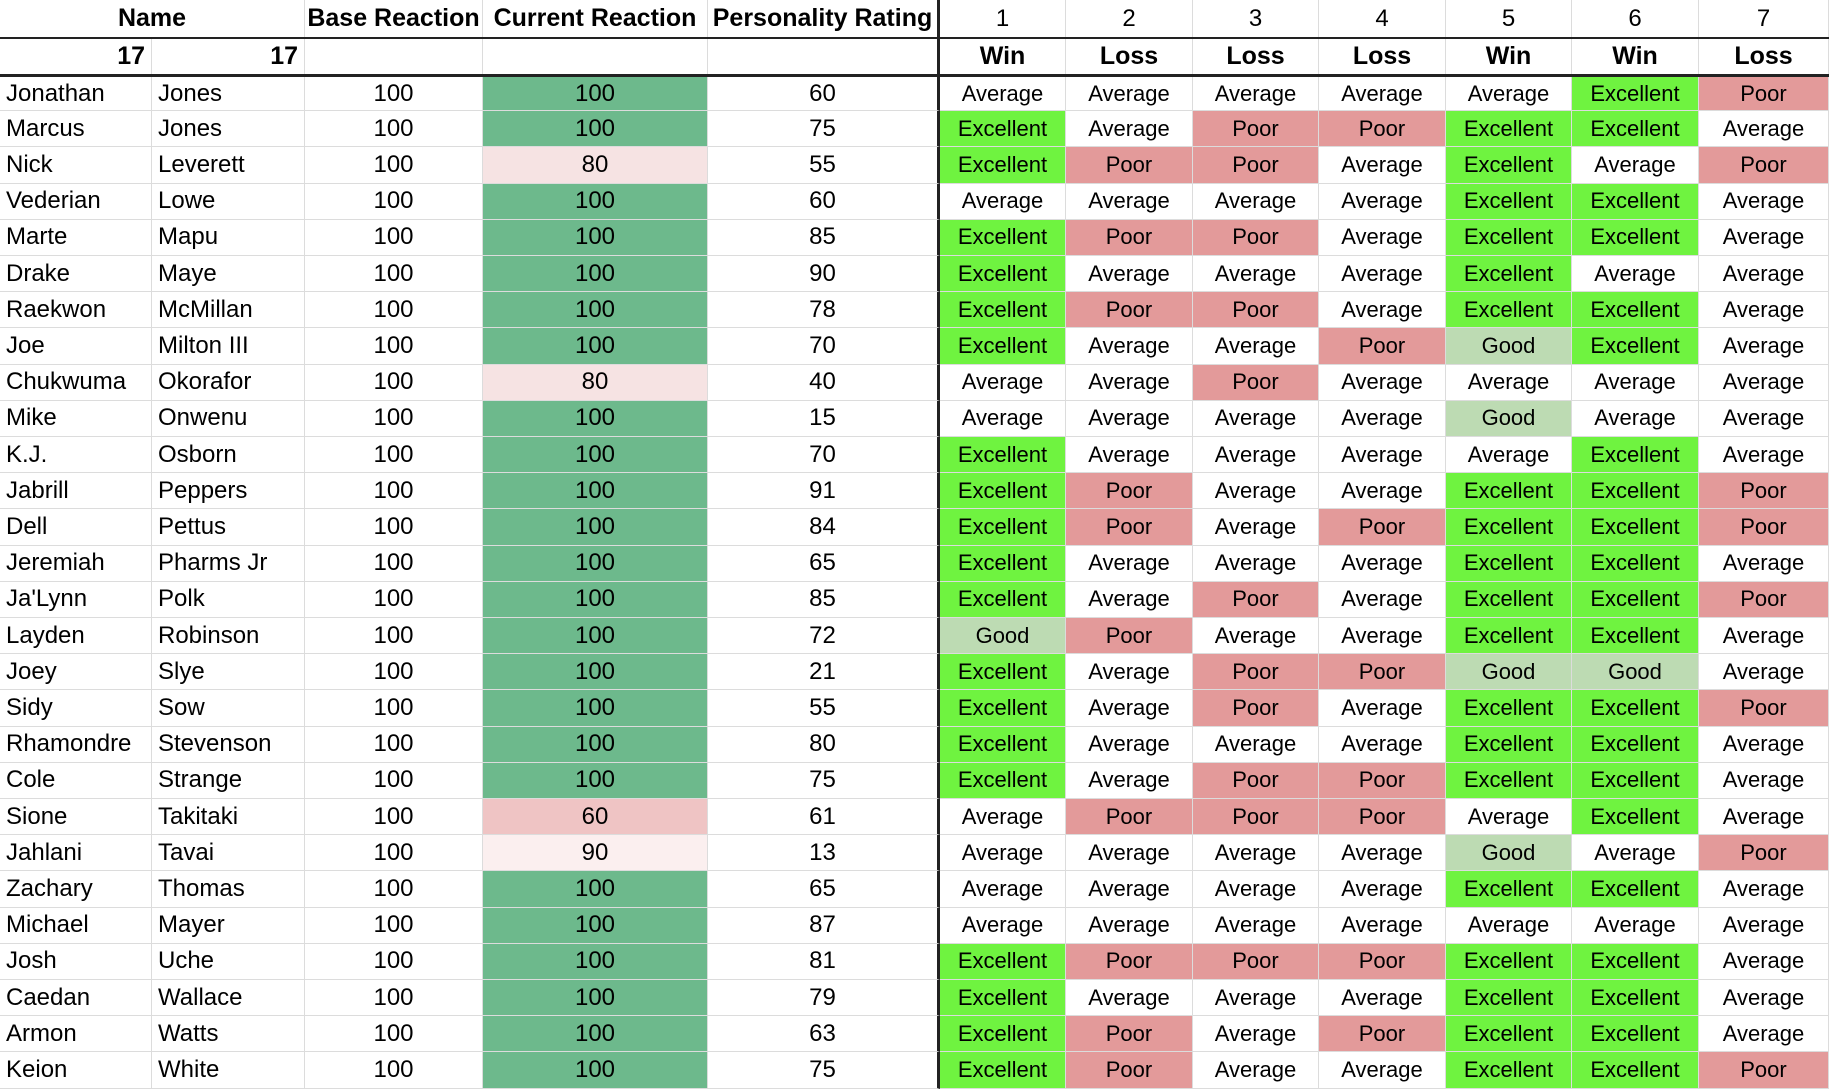 The width and height of the screenshot is (1829, 1089). Describe the element at coordinates (76, 165) in the screenshot. I see `first-name-cell: Nick` at that location.